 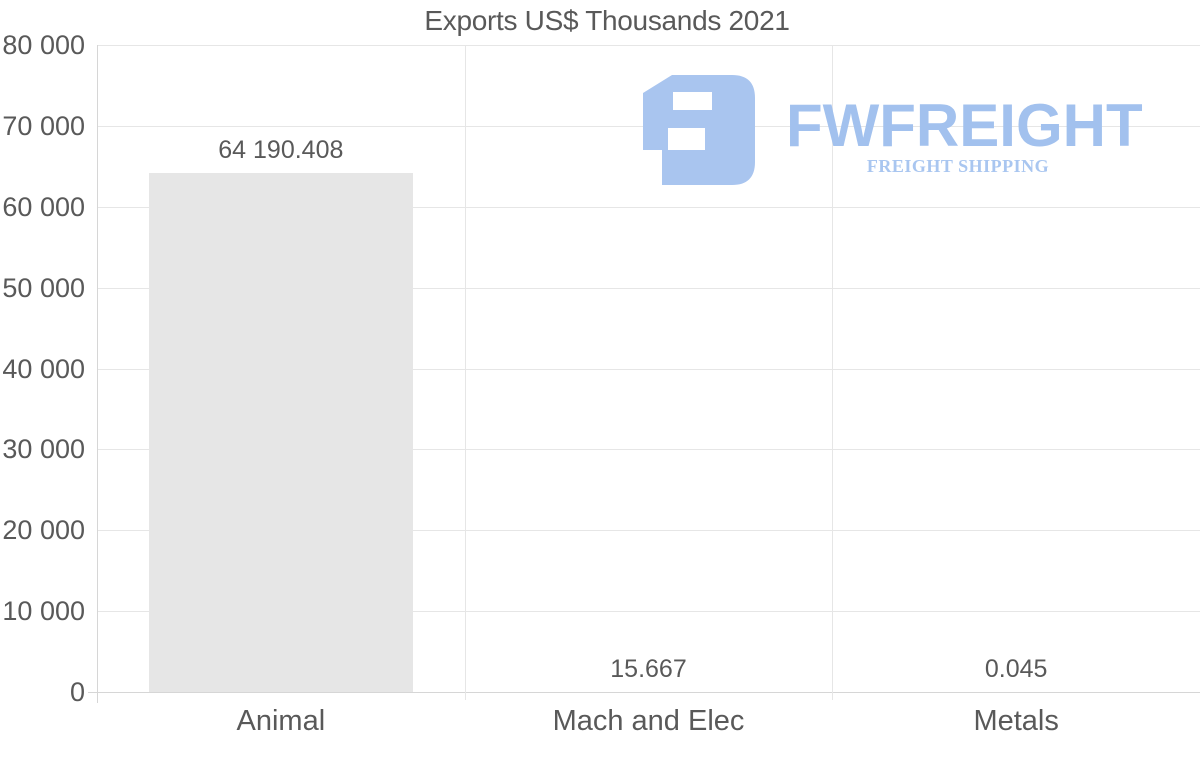 I want to click on y-axis-tick-label: 10 000, so click(x=43, y=611).